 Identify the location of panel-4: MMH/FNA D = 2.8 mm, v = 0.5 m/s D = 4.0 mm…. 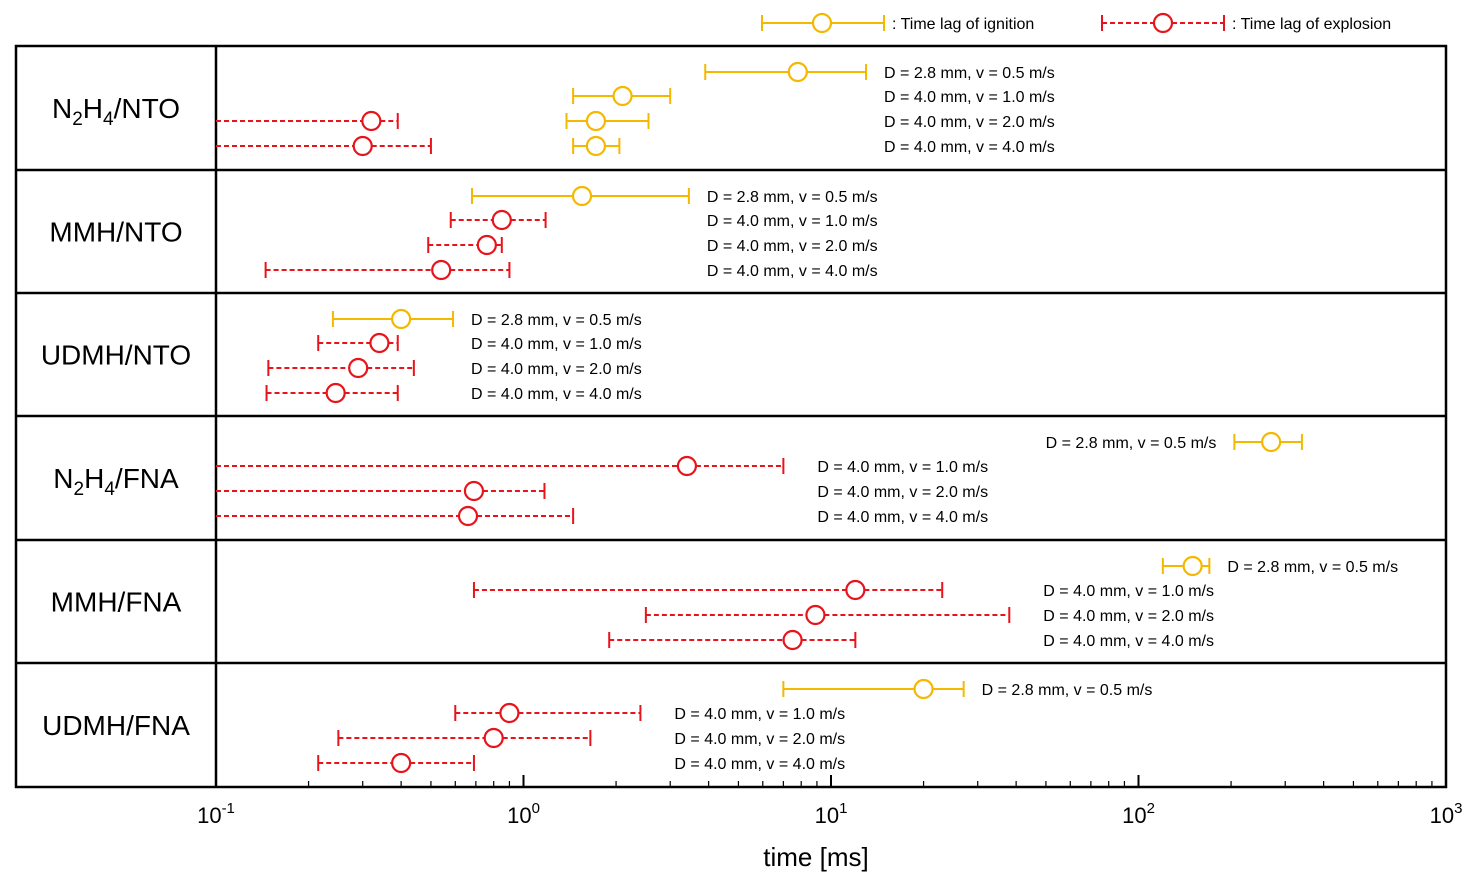
(724, 603).